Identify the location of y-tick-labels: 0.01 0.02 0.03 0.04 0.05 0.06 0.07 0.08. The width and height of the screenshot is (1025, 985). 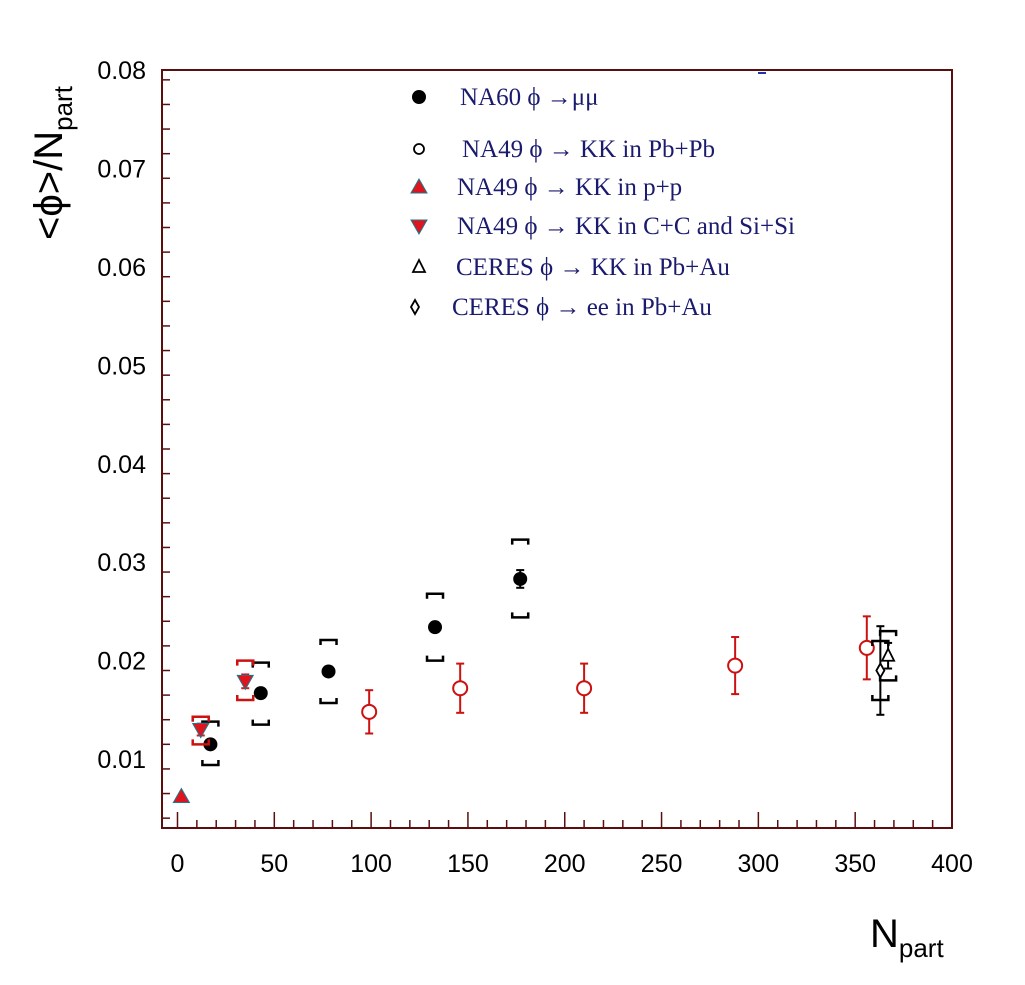
(121, 415).